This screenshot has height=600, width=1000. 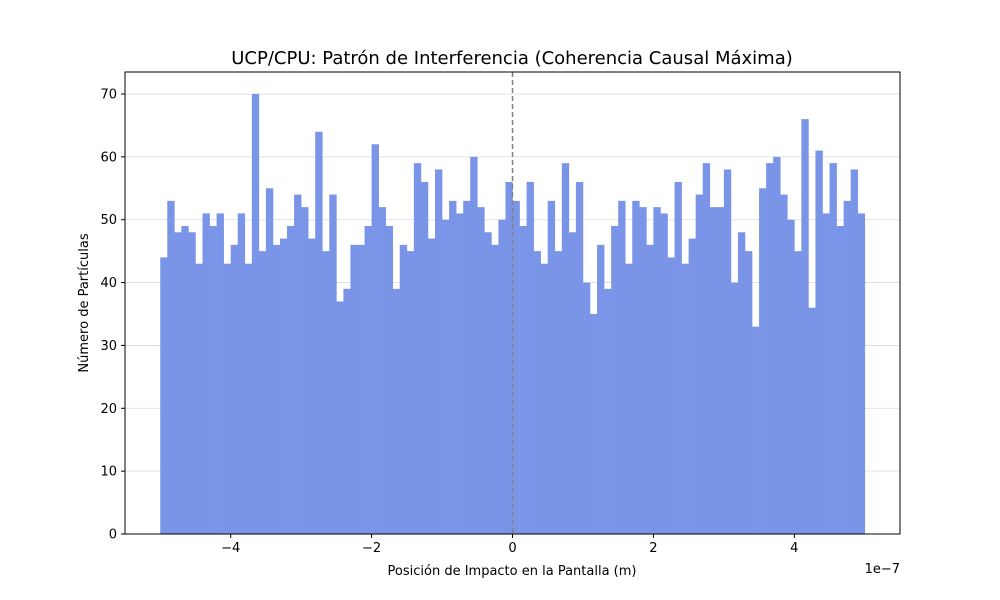 What do you see at coordinates (653, 548) in the screenshot?
I see `x-tick-label: 2` at bounding box center [653, 548].